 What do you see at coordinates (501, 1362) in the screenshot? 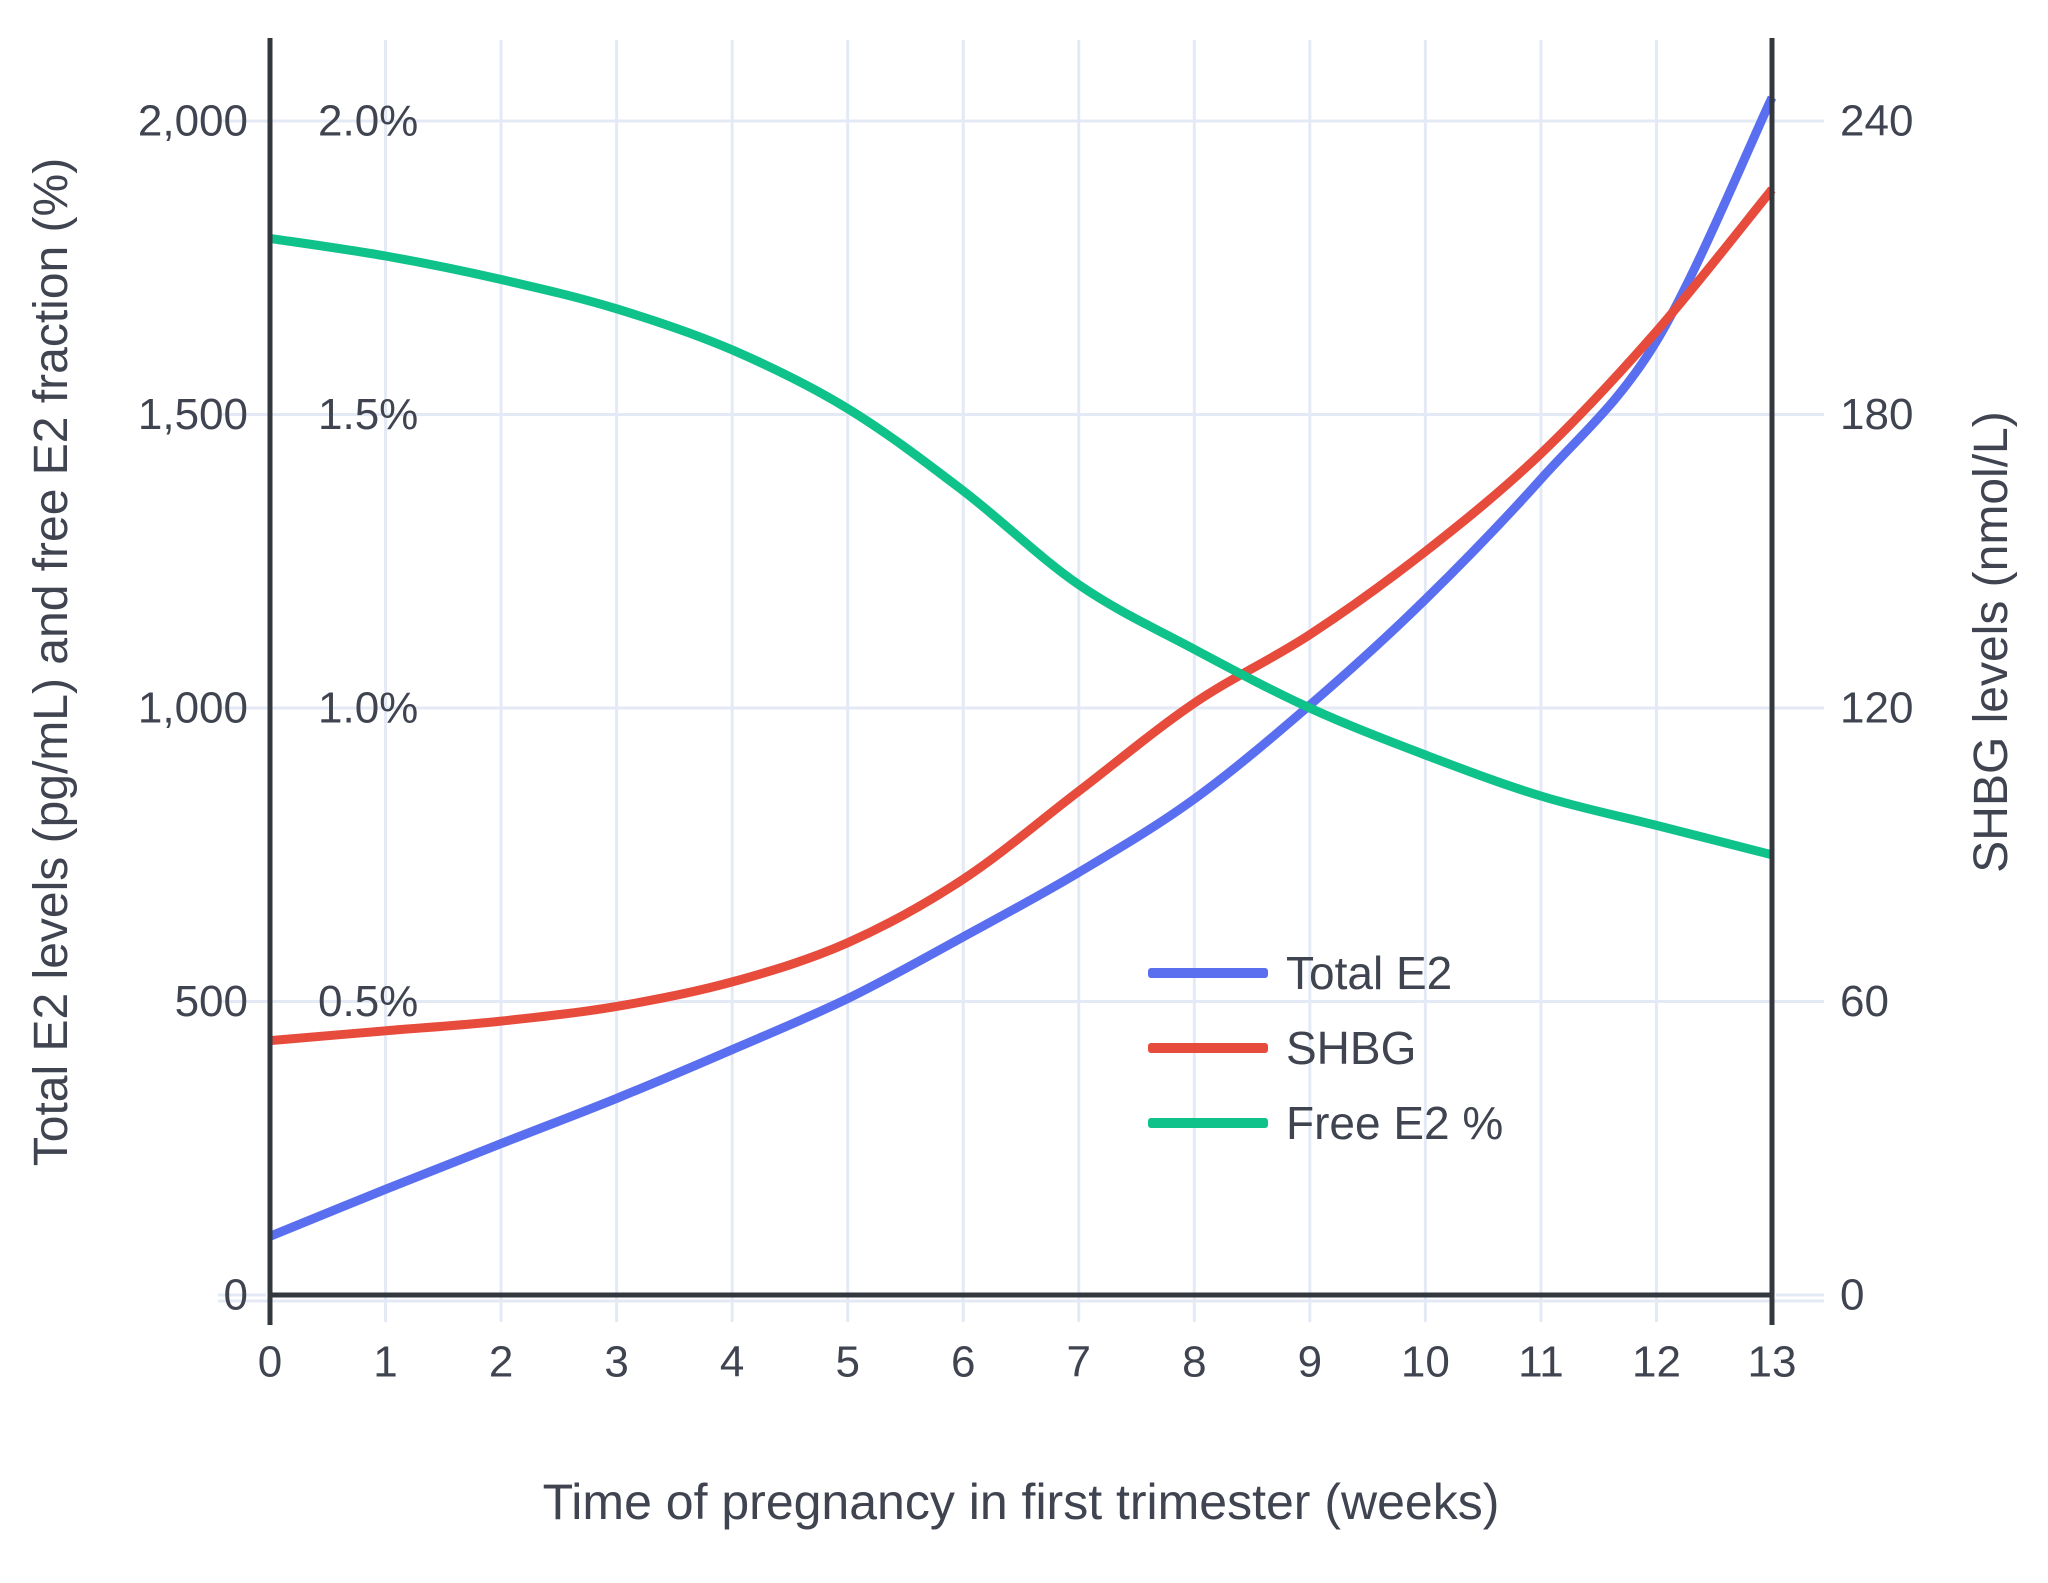
I see `x-tick-label-2: 2` at bounding box center [501, 1362].